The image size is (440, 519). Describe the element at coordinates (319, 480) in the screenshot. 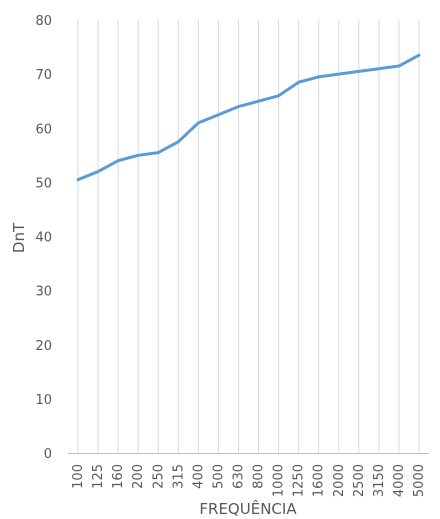

I see `x-tick-label-1600: 1600` at that location.